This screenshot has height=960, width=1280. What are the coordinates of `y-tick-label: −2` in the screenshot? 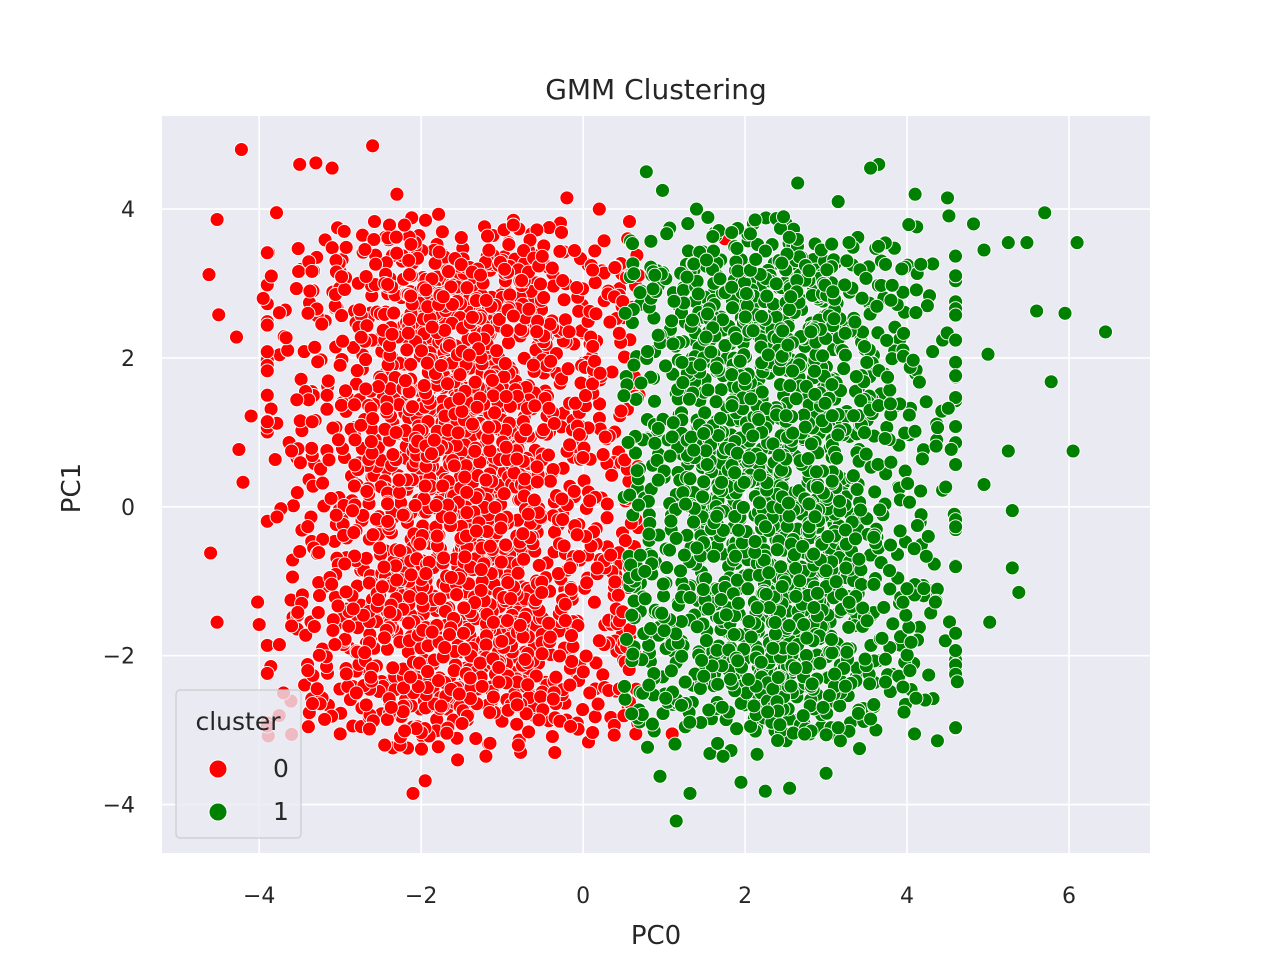 It's located at (119, 657).